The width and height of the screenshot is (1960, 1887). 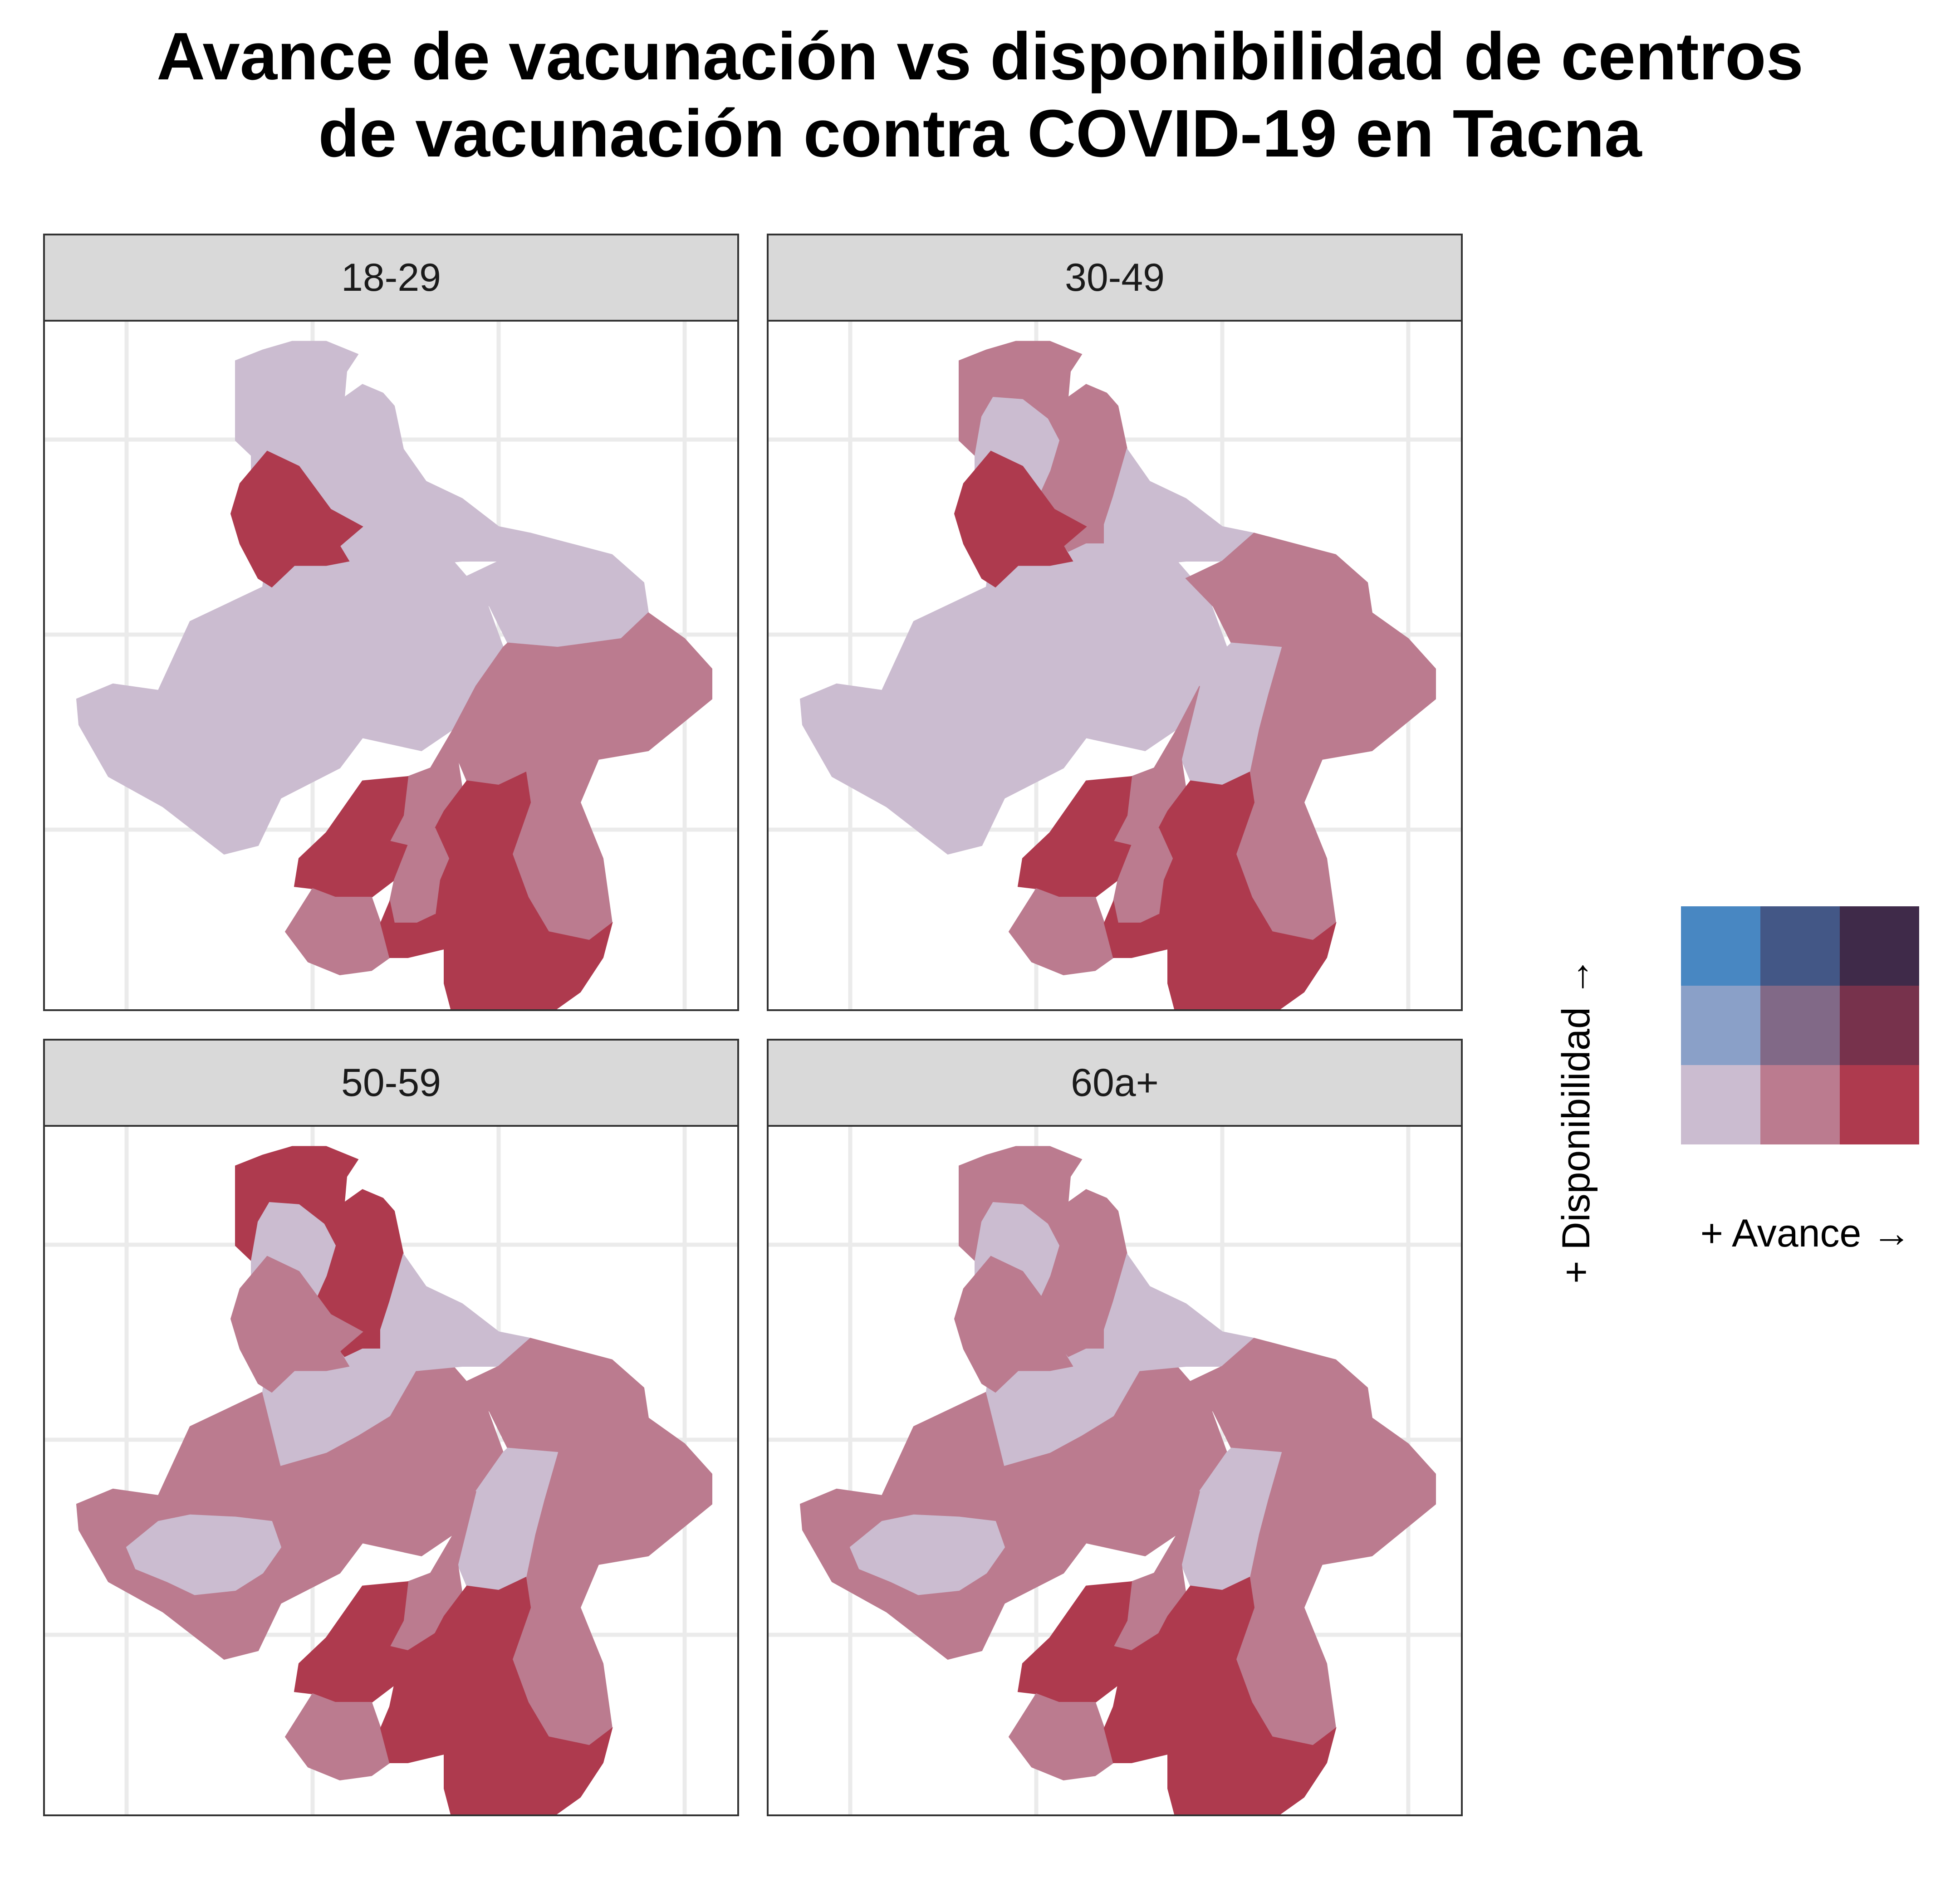 What do you see at coordinates (1800, 946) in the screenshot?
I see `legend-cell-c23` at bounding box center [1800, 946].